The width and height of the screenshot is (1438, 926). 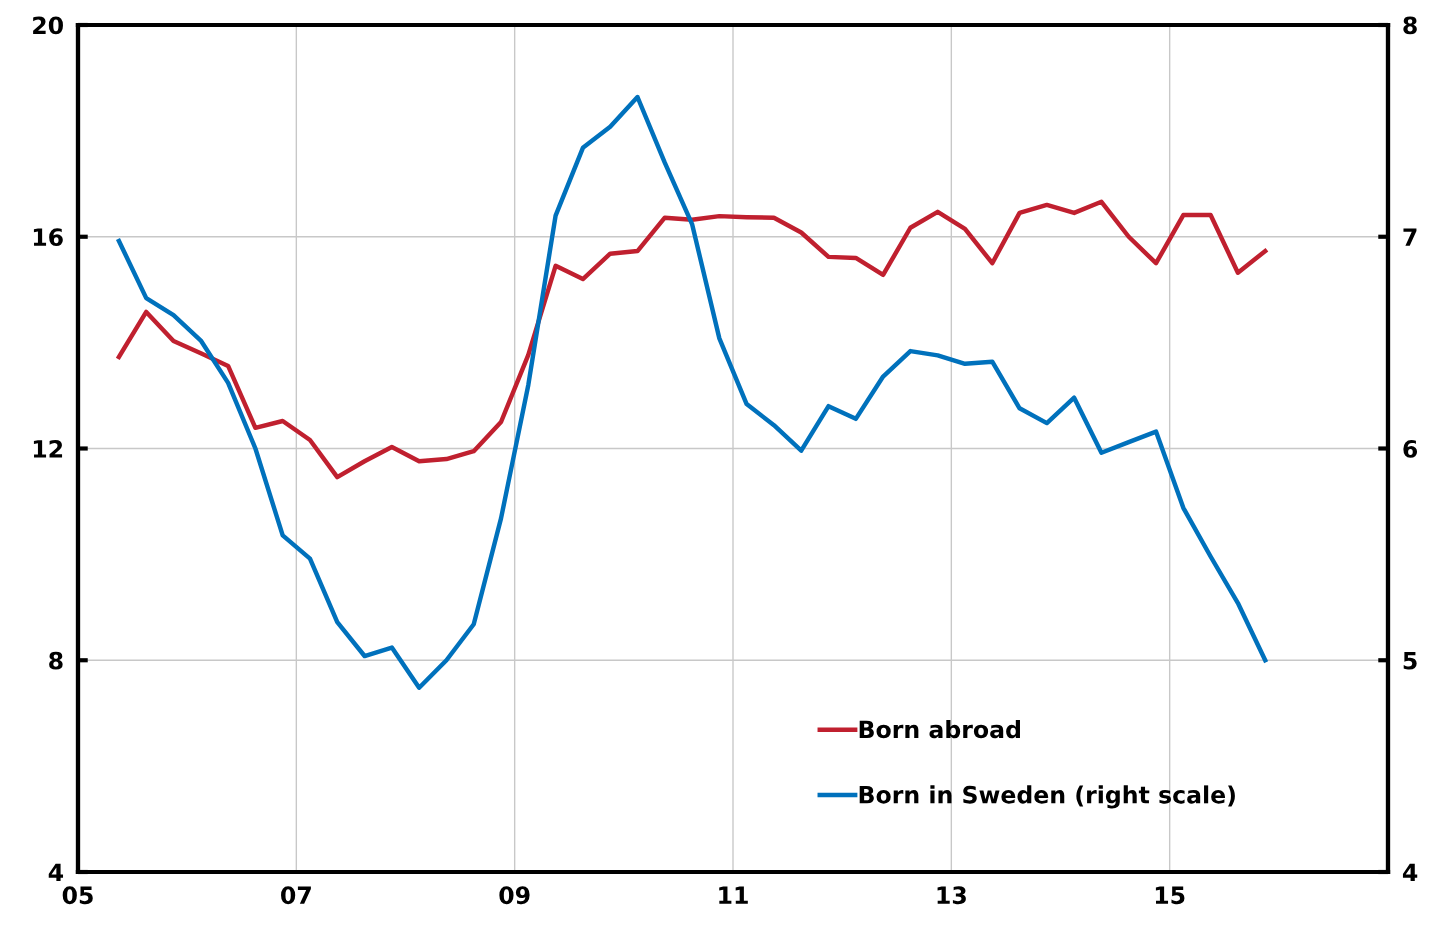 I want to click on y2-tick-label: 8, so click(x=1410, y=25).